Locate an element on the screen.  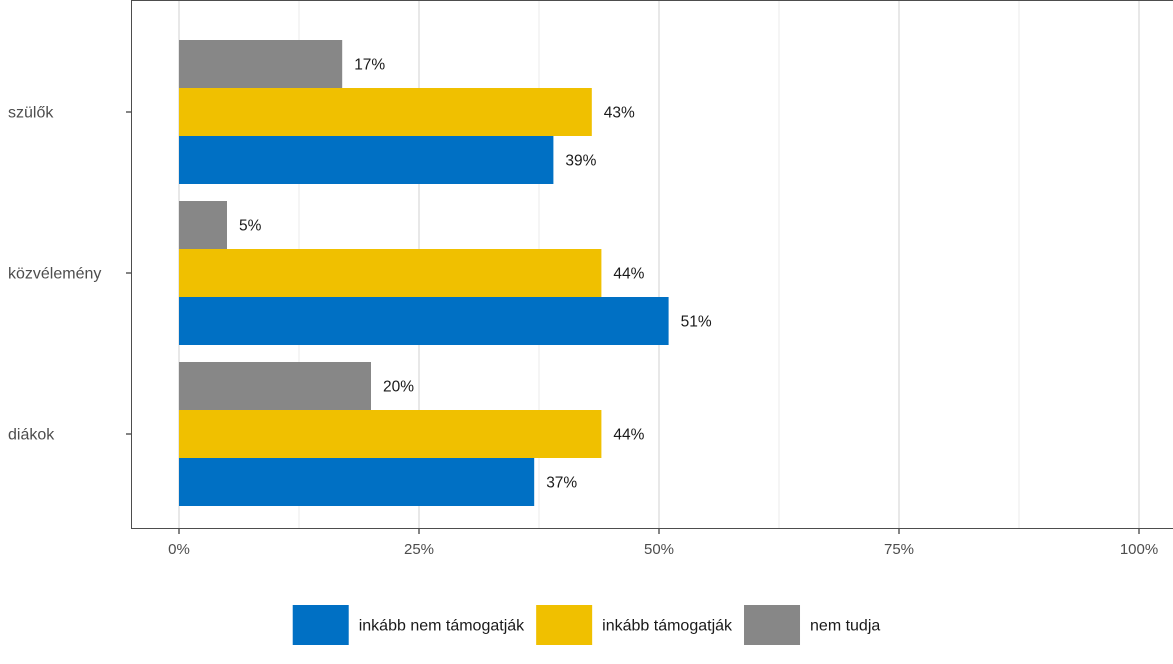
x-tick-label: 75% is located at coordinates (899, 549).